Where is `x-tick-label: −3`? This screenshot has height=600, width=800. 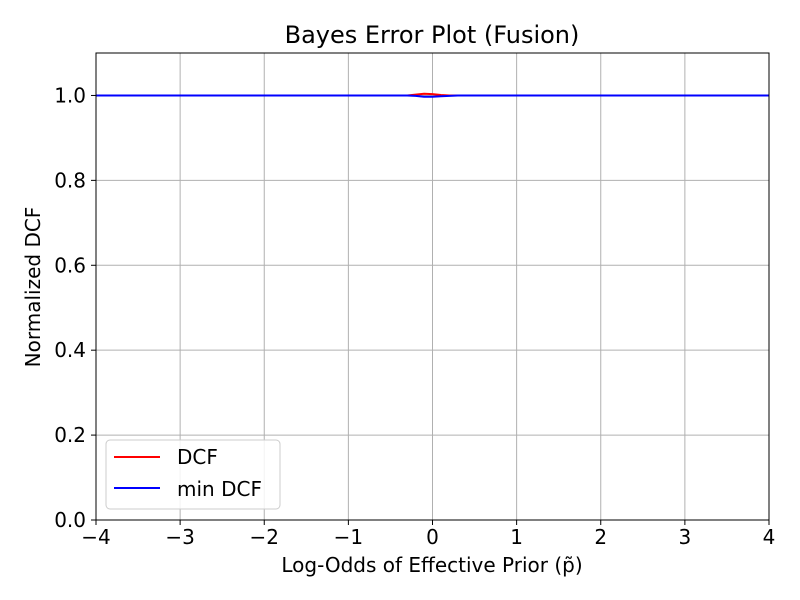
x-tick-label: −3 is located at coordinates (179, 537).